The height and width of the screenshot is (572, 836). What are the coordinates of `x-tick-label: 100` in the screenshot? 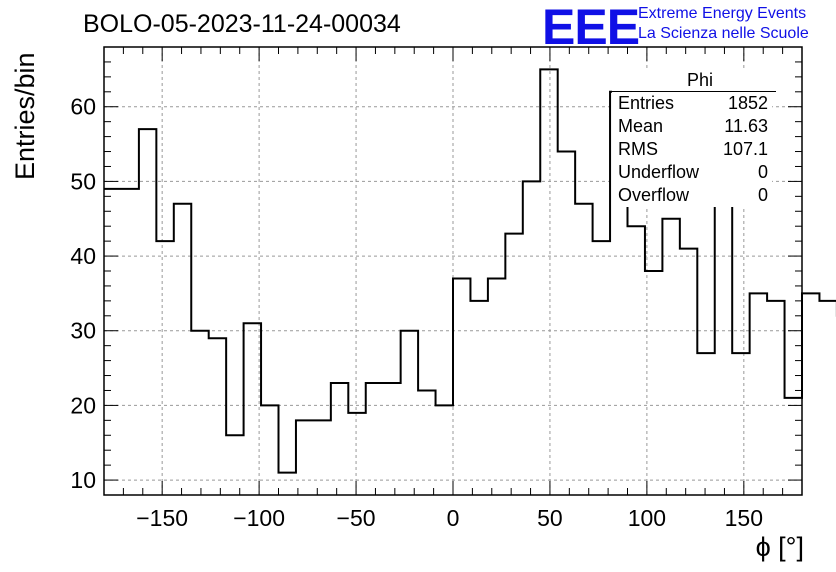 It's located at (647, 518).